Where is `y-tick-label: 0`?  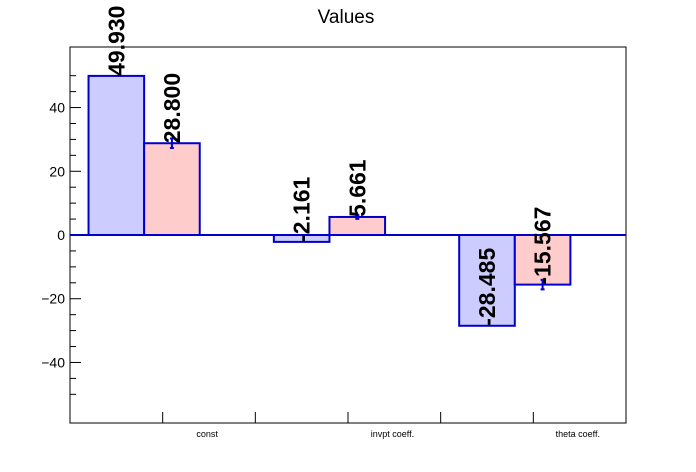
y-tick-label: 0 is located at coordinates (61, 235).